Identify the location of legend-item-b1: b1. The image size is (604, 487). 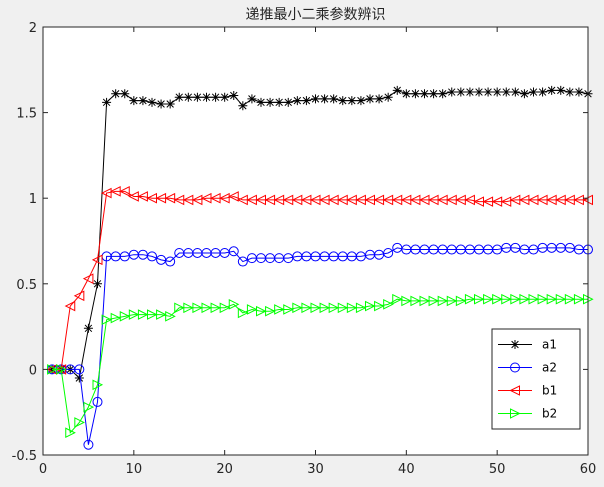
(527, 391).